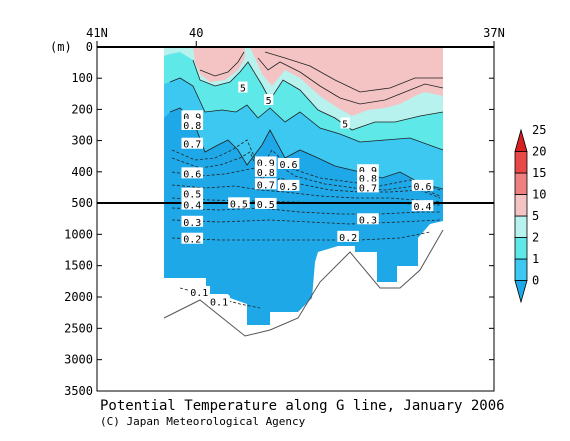 Image resolution: width=570 pixels, height=441 pixels. I want to click on y-tick-label: 300, so click(82, 141).